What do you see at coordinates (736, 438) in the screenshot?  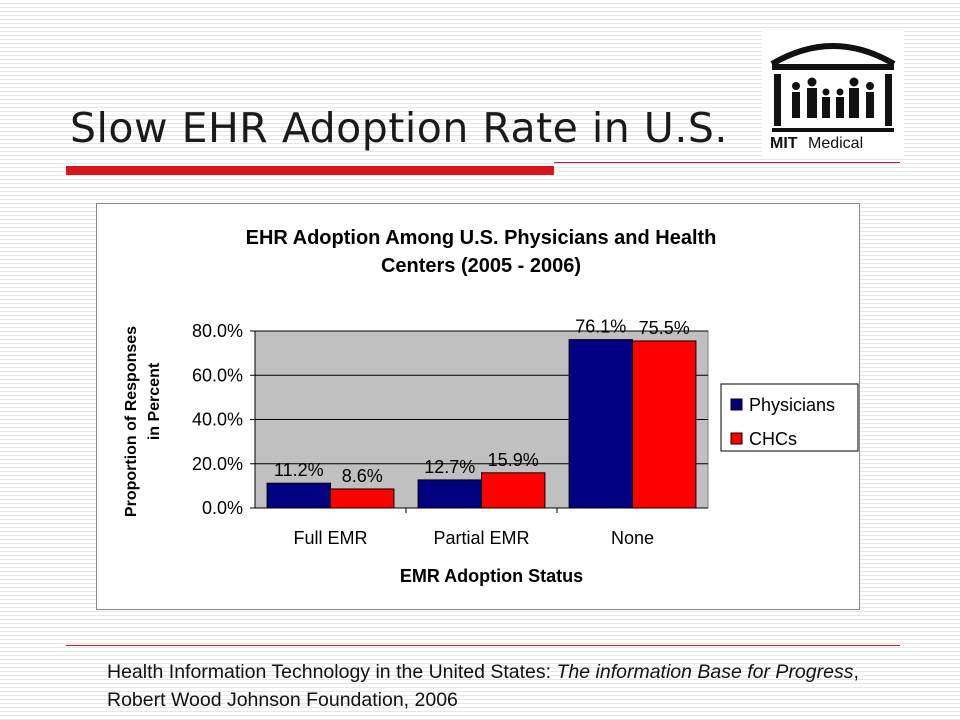 I see `legend-swatch-chcs` at bounding box center [736, 438].